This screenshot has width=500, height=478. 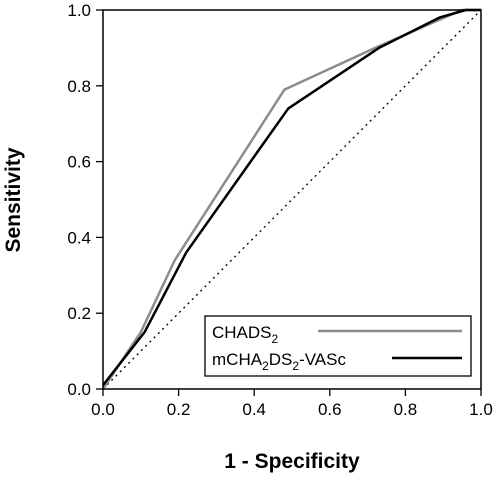 What do you see at coordinates (245, 334) in the screenshot?
I see `legend-label-chads2: CHADS2` at bounding box center [245, 334].